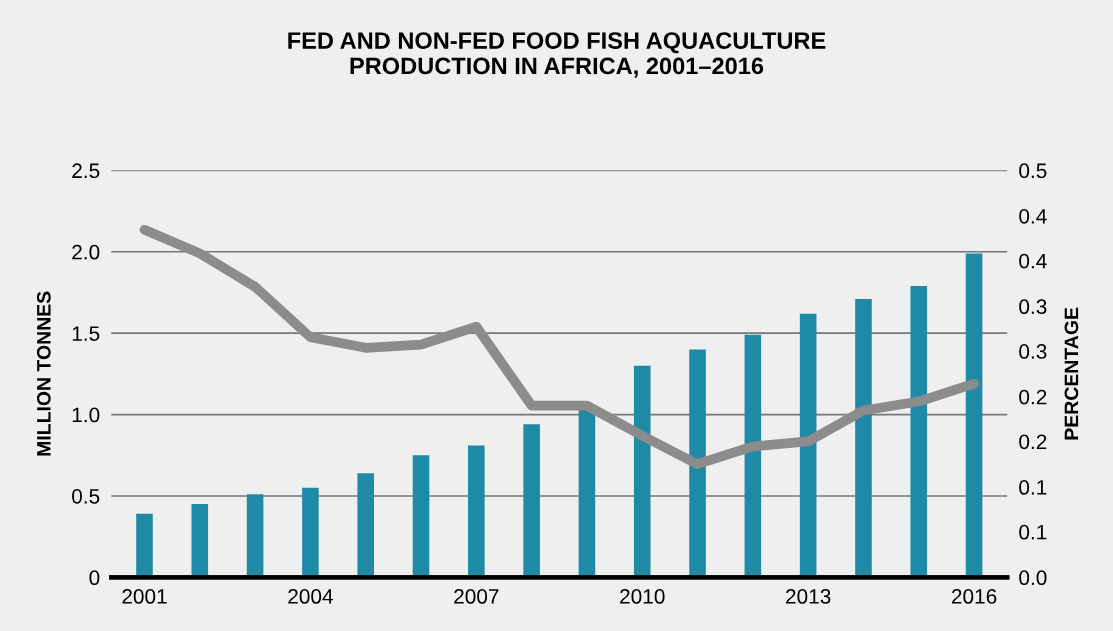 This screenshot has height=631, width=1113. I want to click on y-tick-label: 0.5, so click(86, 496).